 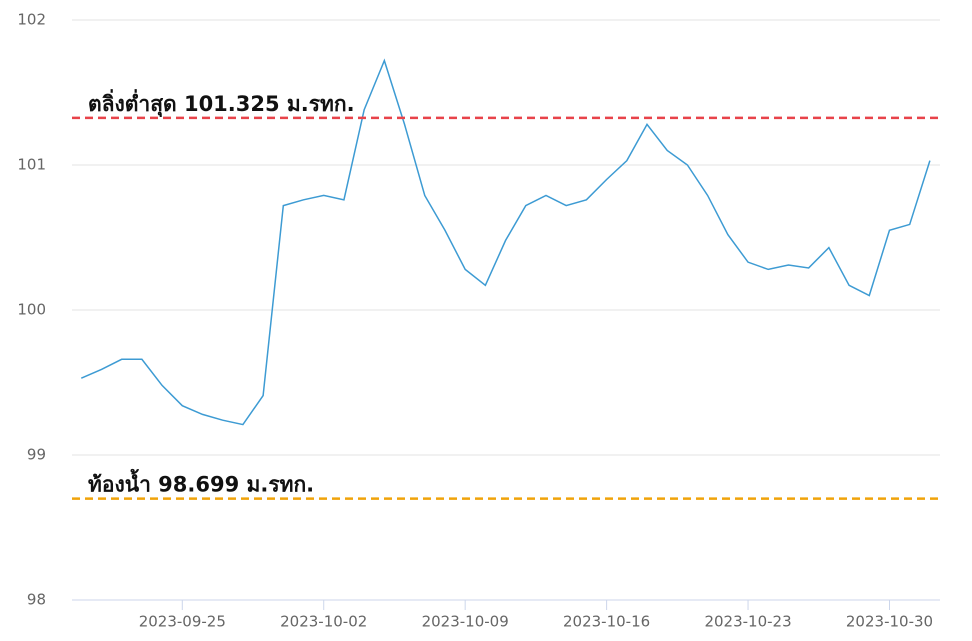 What do you see at coordinates (201, 483) in the screenshot?
I see `reference-label: ท้องน้ำ 98.699 ม.รทก.` at bounding box center [201, 483].